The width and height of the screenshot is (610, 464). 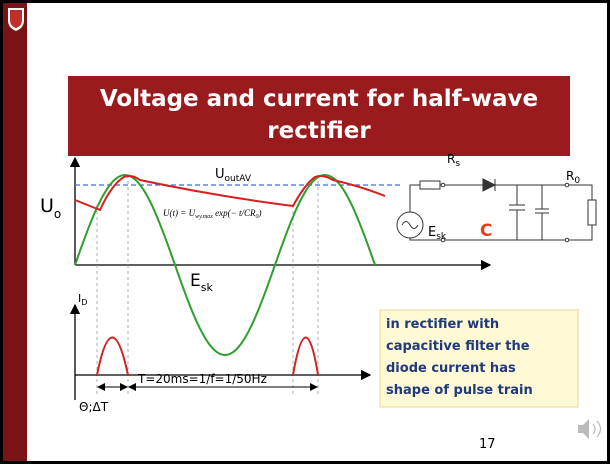 What do you see at coordinates (451, 368) in the screenshot?
I see `svg-text: diode current has` at bounding box center [451, 368].